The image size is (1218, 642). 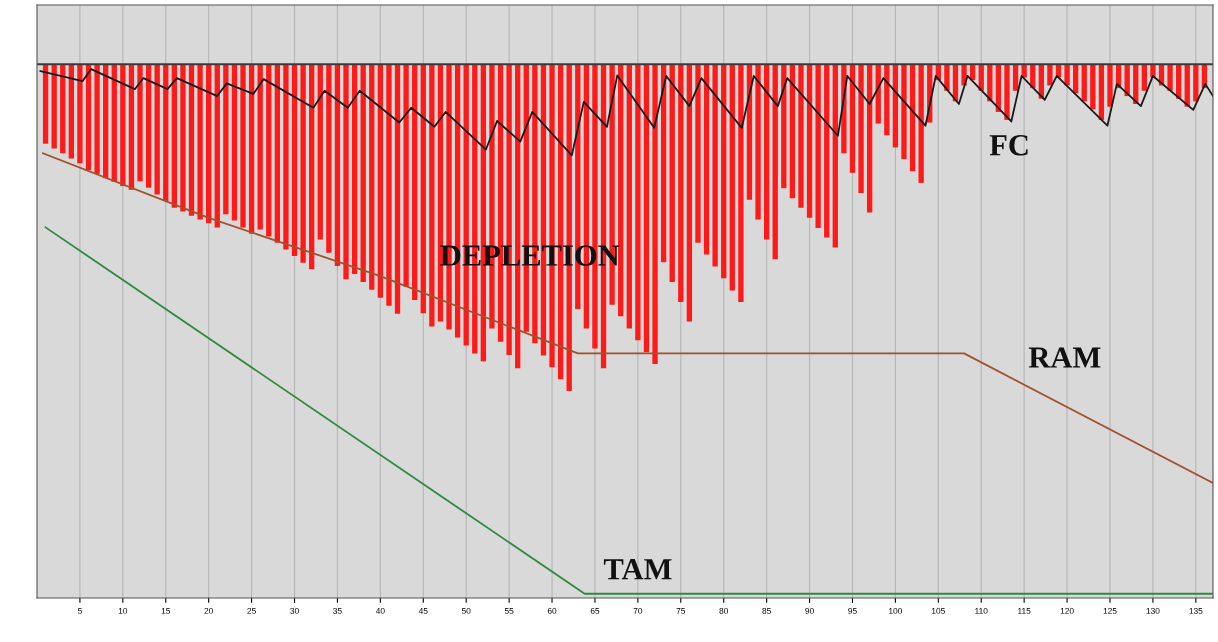 What do you see at coordinates (637, 569) in the screenshot?
I see `annotation: TAM` at bounding box center [637, 569].